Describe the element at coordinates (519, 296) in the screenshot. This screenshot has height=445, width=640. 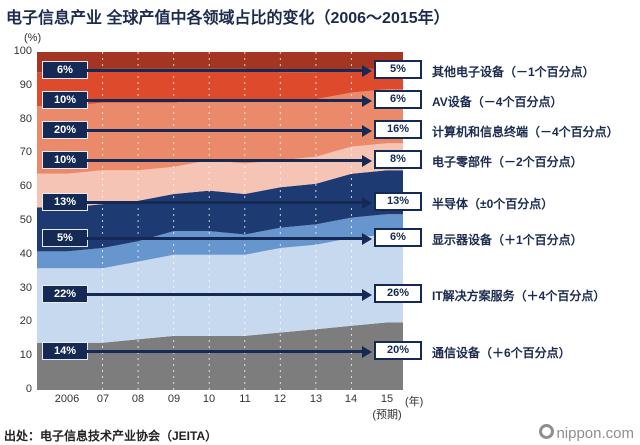
I see `series-label: IT解决方案服务（＋4个百分点）` at that location.